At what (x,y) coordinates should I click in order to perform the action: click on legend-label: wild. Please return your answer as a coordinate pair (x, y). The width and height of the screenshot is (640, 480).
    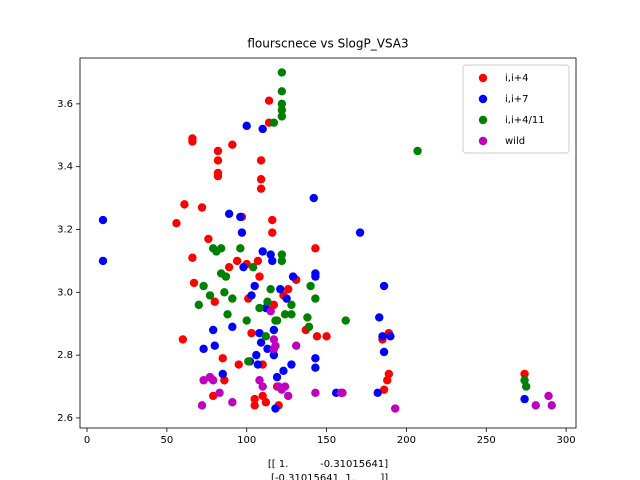
    Looking at the image, I should click on (515, 141).